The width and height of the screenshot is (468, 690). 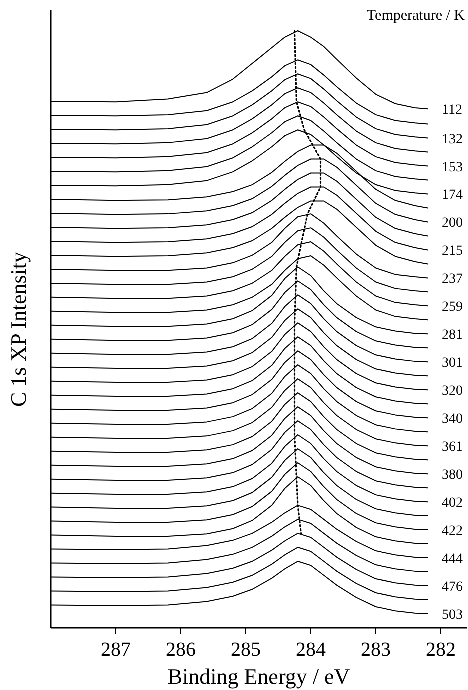 What do you see at coordinates (452, 476) in the screenshot?
I see `series-label: 380` at bounding box center [452, 476].